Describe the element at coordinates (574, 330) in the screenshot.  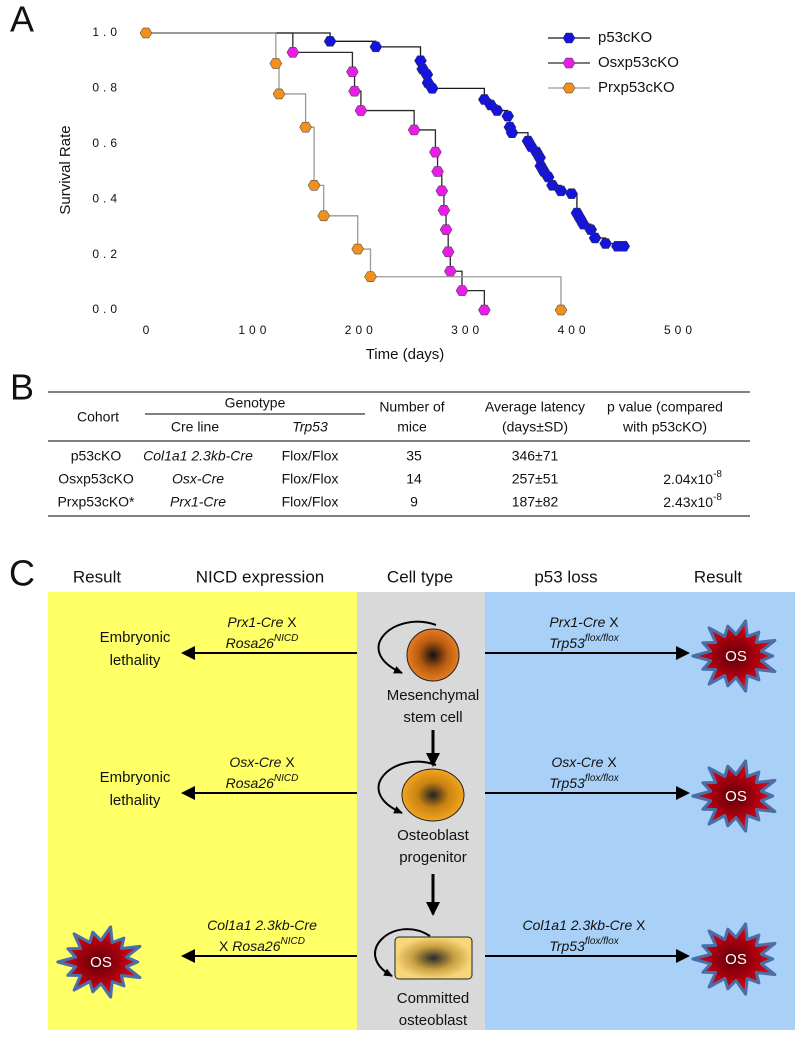
I see `x-tick-label: 400` at that location.